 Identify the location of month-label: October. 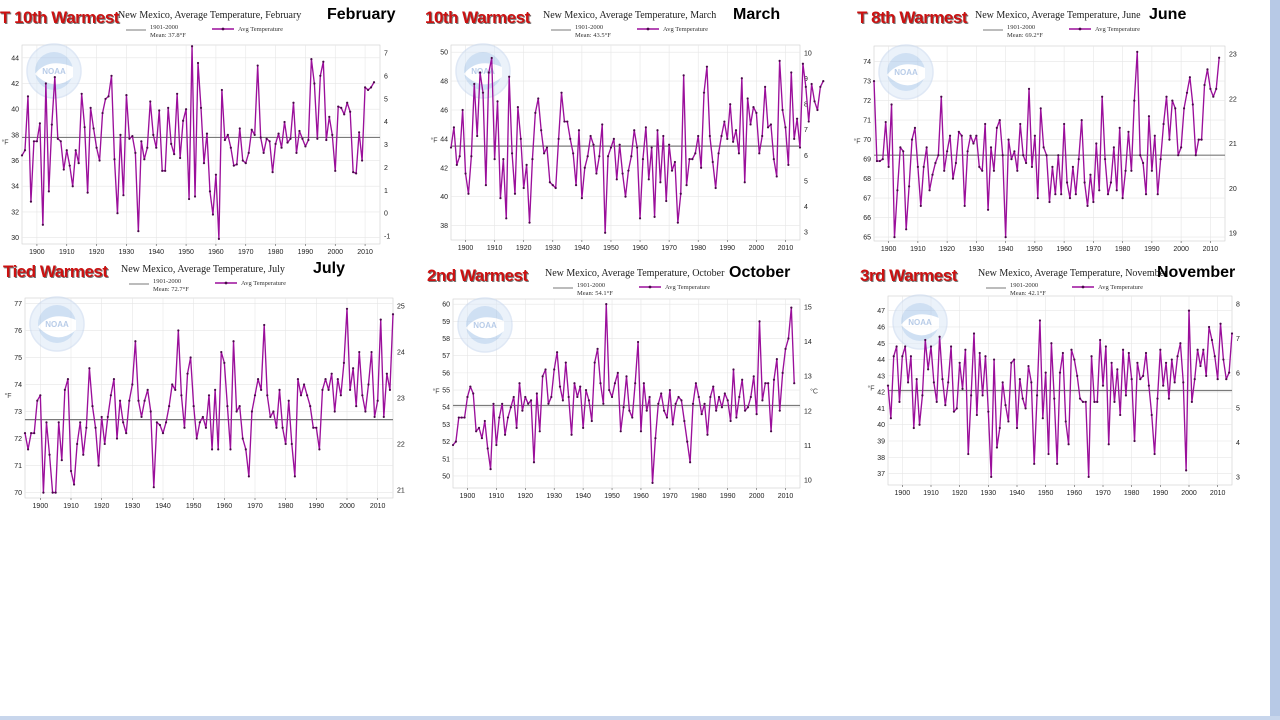
(760, 272).